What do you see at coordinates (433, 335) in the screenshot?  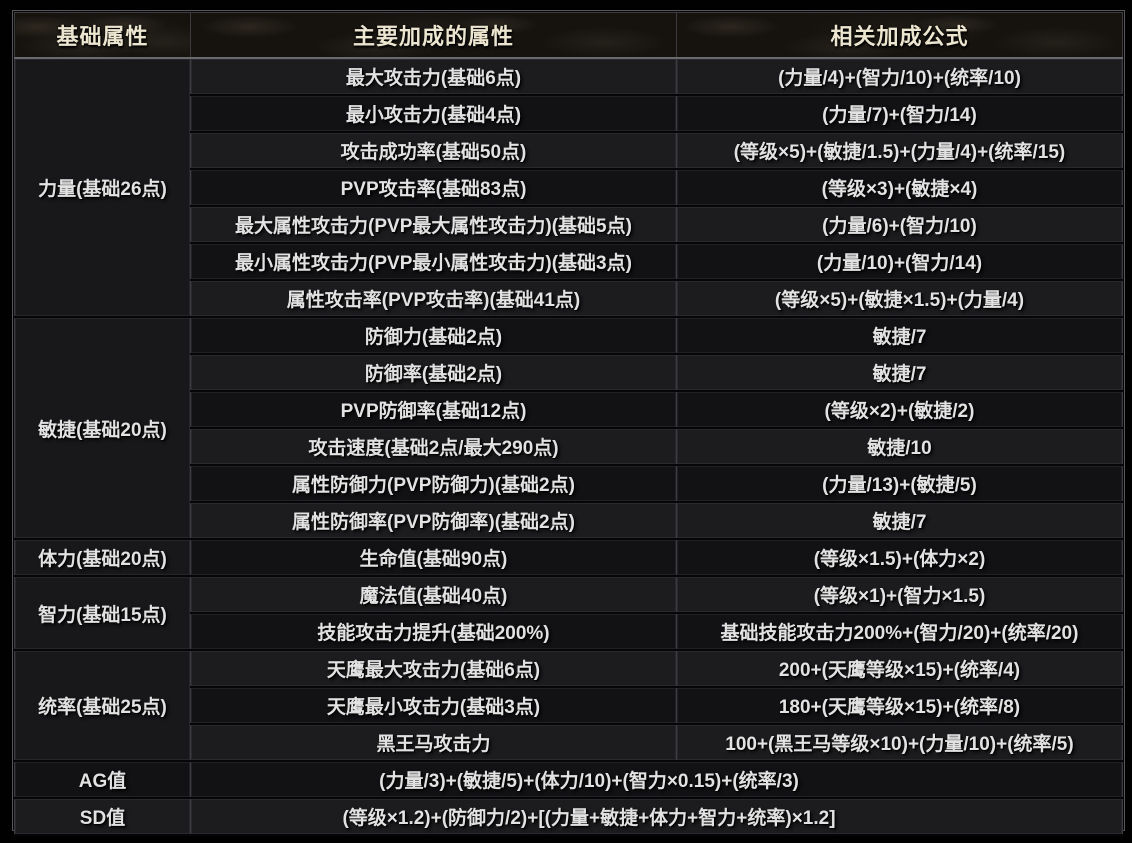 I see `stat-cell: 防御力(基础2点)` at bounding box center [433, 335].